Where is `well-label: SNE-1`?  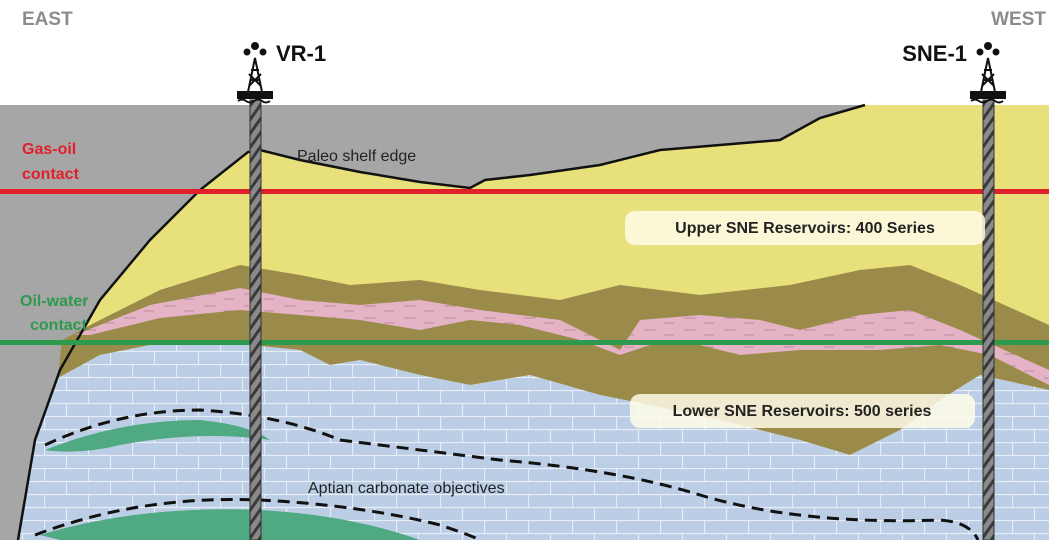
well-label: SNE-1 is located at coordinates (934, 53).